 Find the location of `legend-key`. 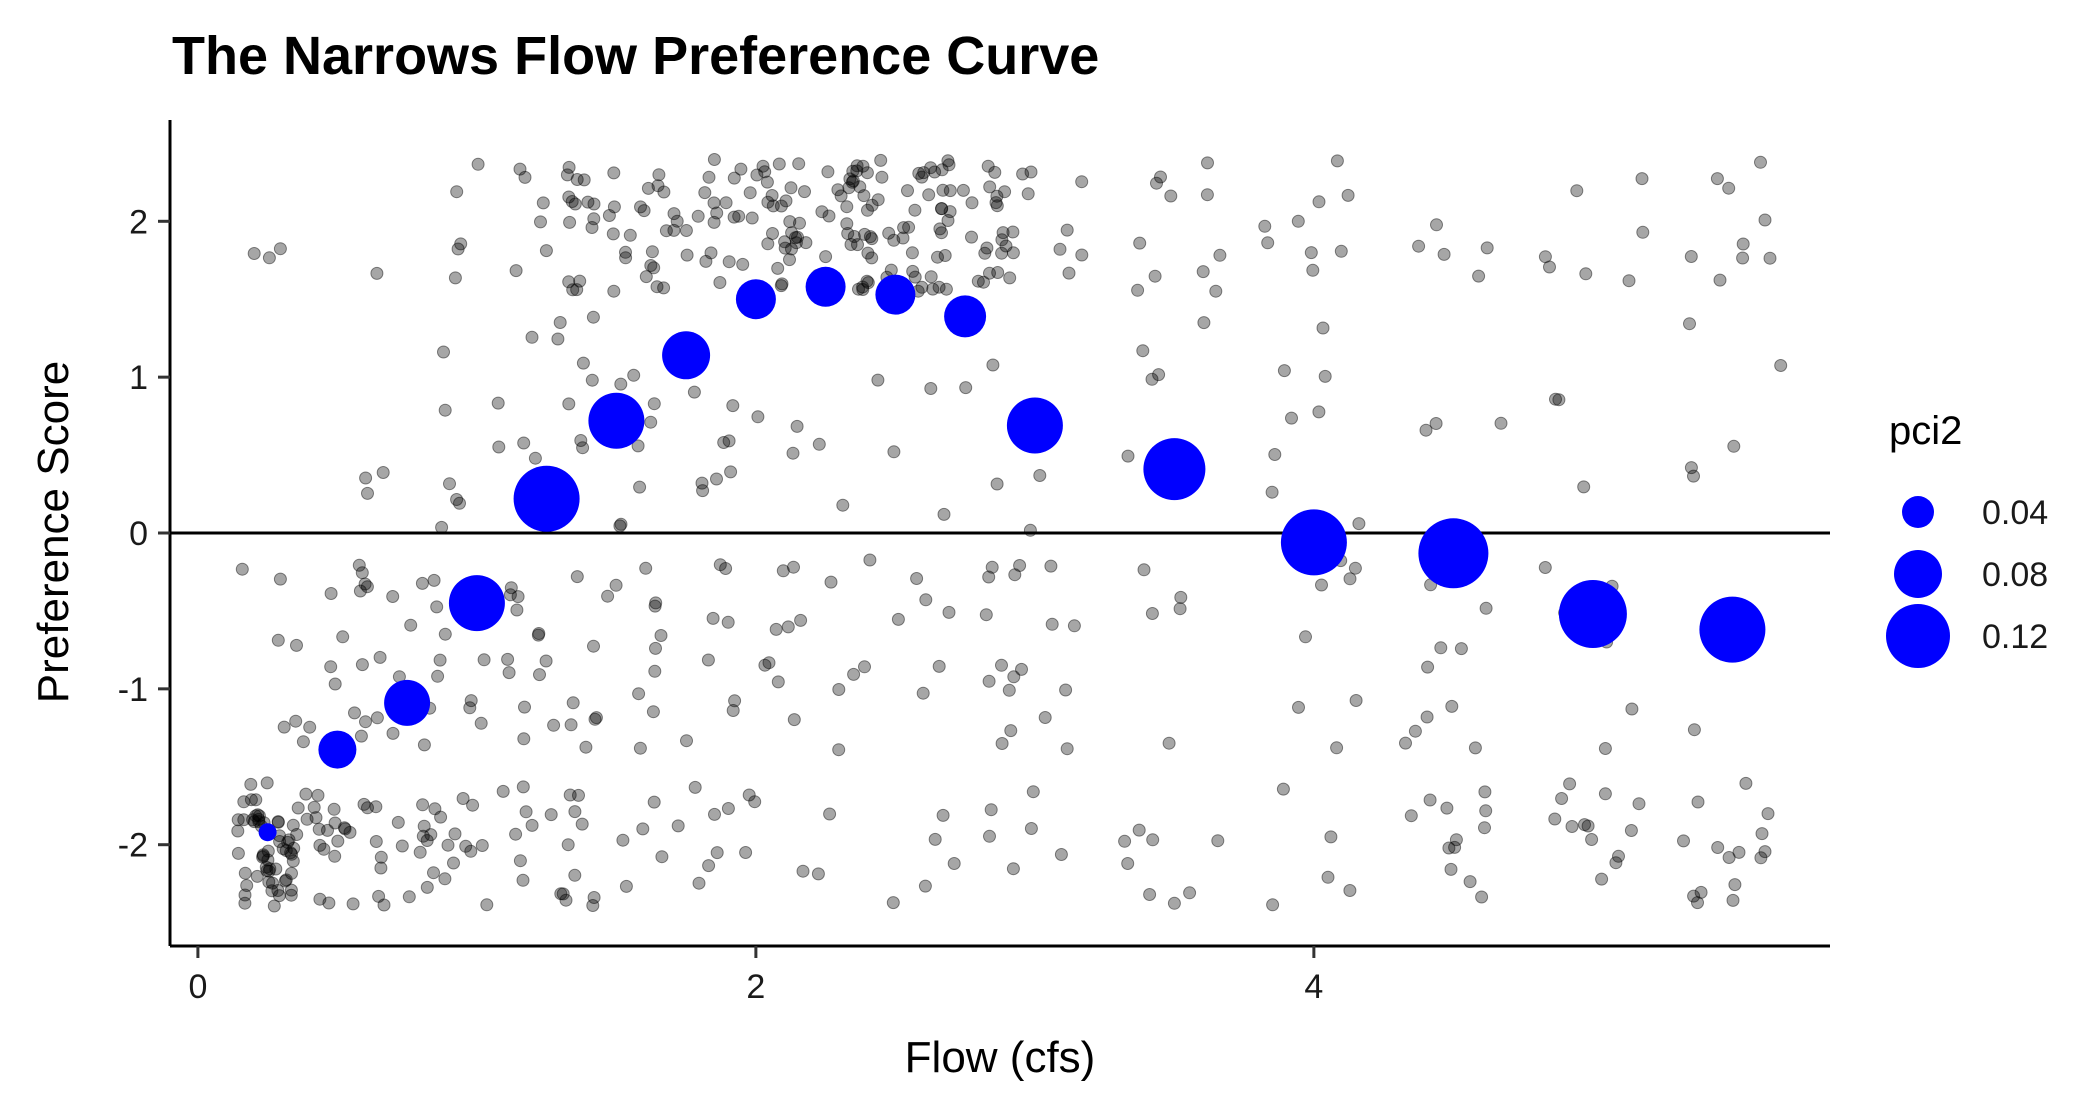

legend-key is located at coordinates (1918, 636).